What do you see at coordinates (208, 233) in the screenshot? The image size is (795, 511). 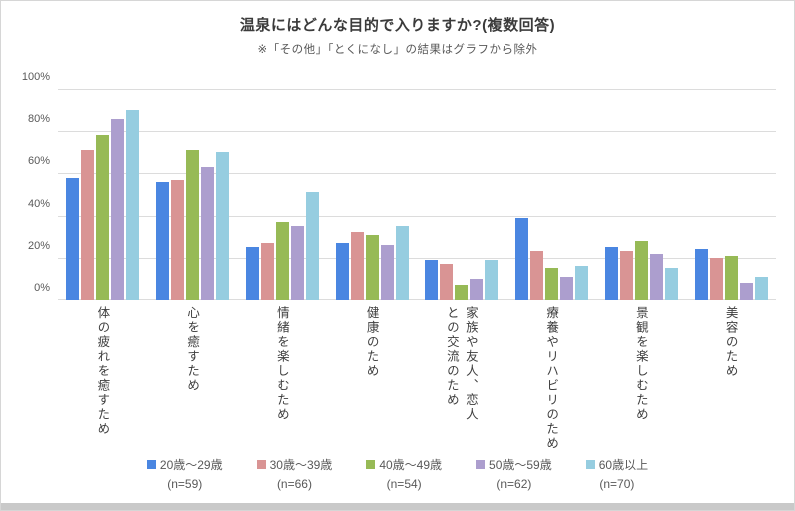 I see `bar-50歳〜59歳-2` at bounding box center [208, 233].